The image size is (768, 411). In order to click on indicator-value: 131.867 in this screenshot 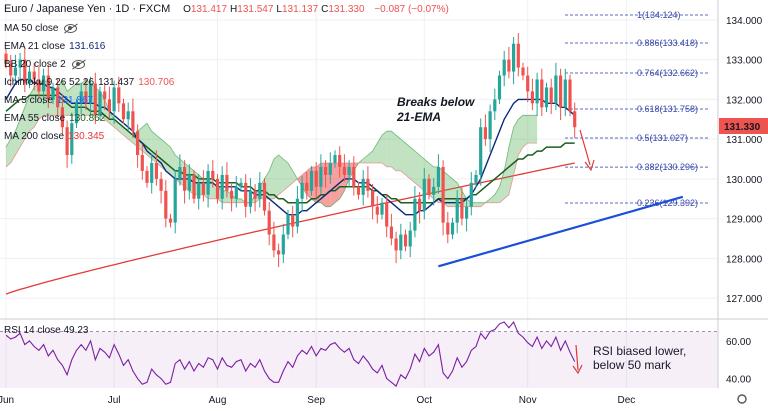, I will do `click(75, 100)`.